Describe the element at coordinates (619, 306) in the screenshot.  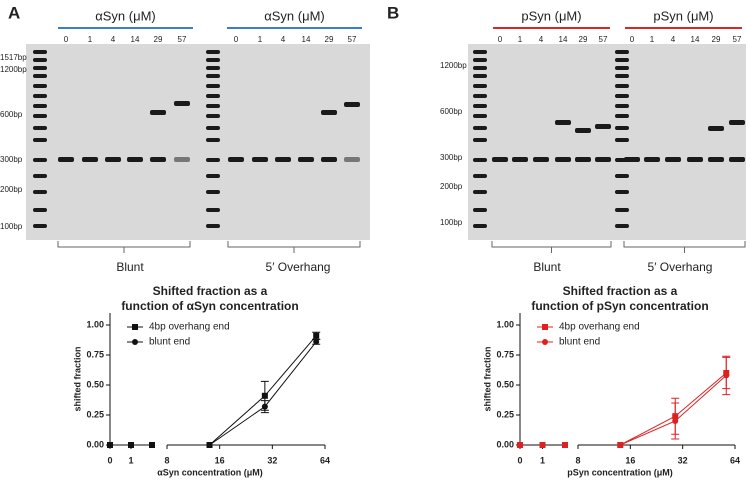
I see `chart-title: function of pSyn concentration` at that location.